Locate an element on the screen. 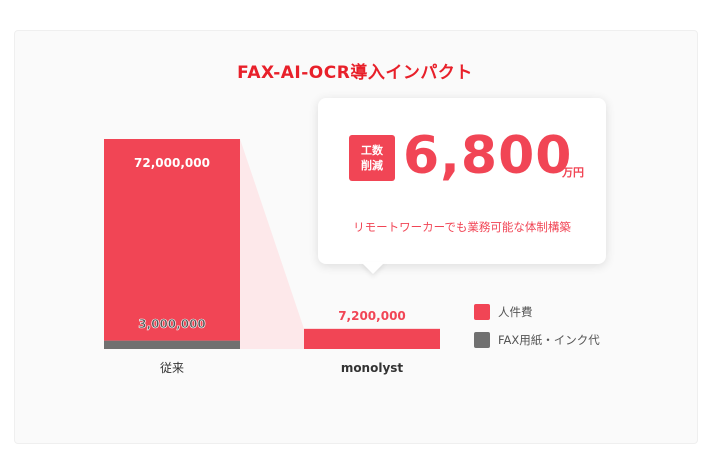 Image resolution: width=710 pixels, height=474 pixels. legend-item-labor: 人件費 is located at coordinates (503, 312).